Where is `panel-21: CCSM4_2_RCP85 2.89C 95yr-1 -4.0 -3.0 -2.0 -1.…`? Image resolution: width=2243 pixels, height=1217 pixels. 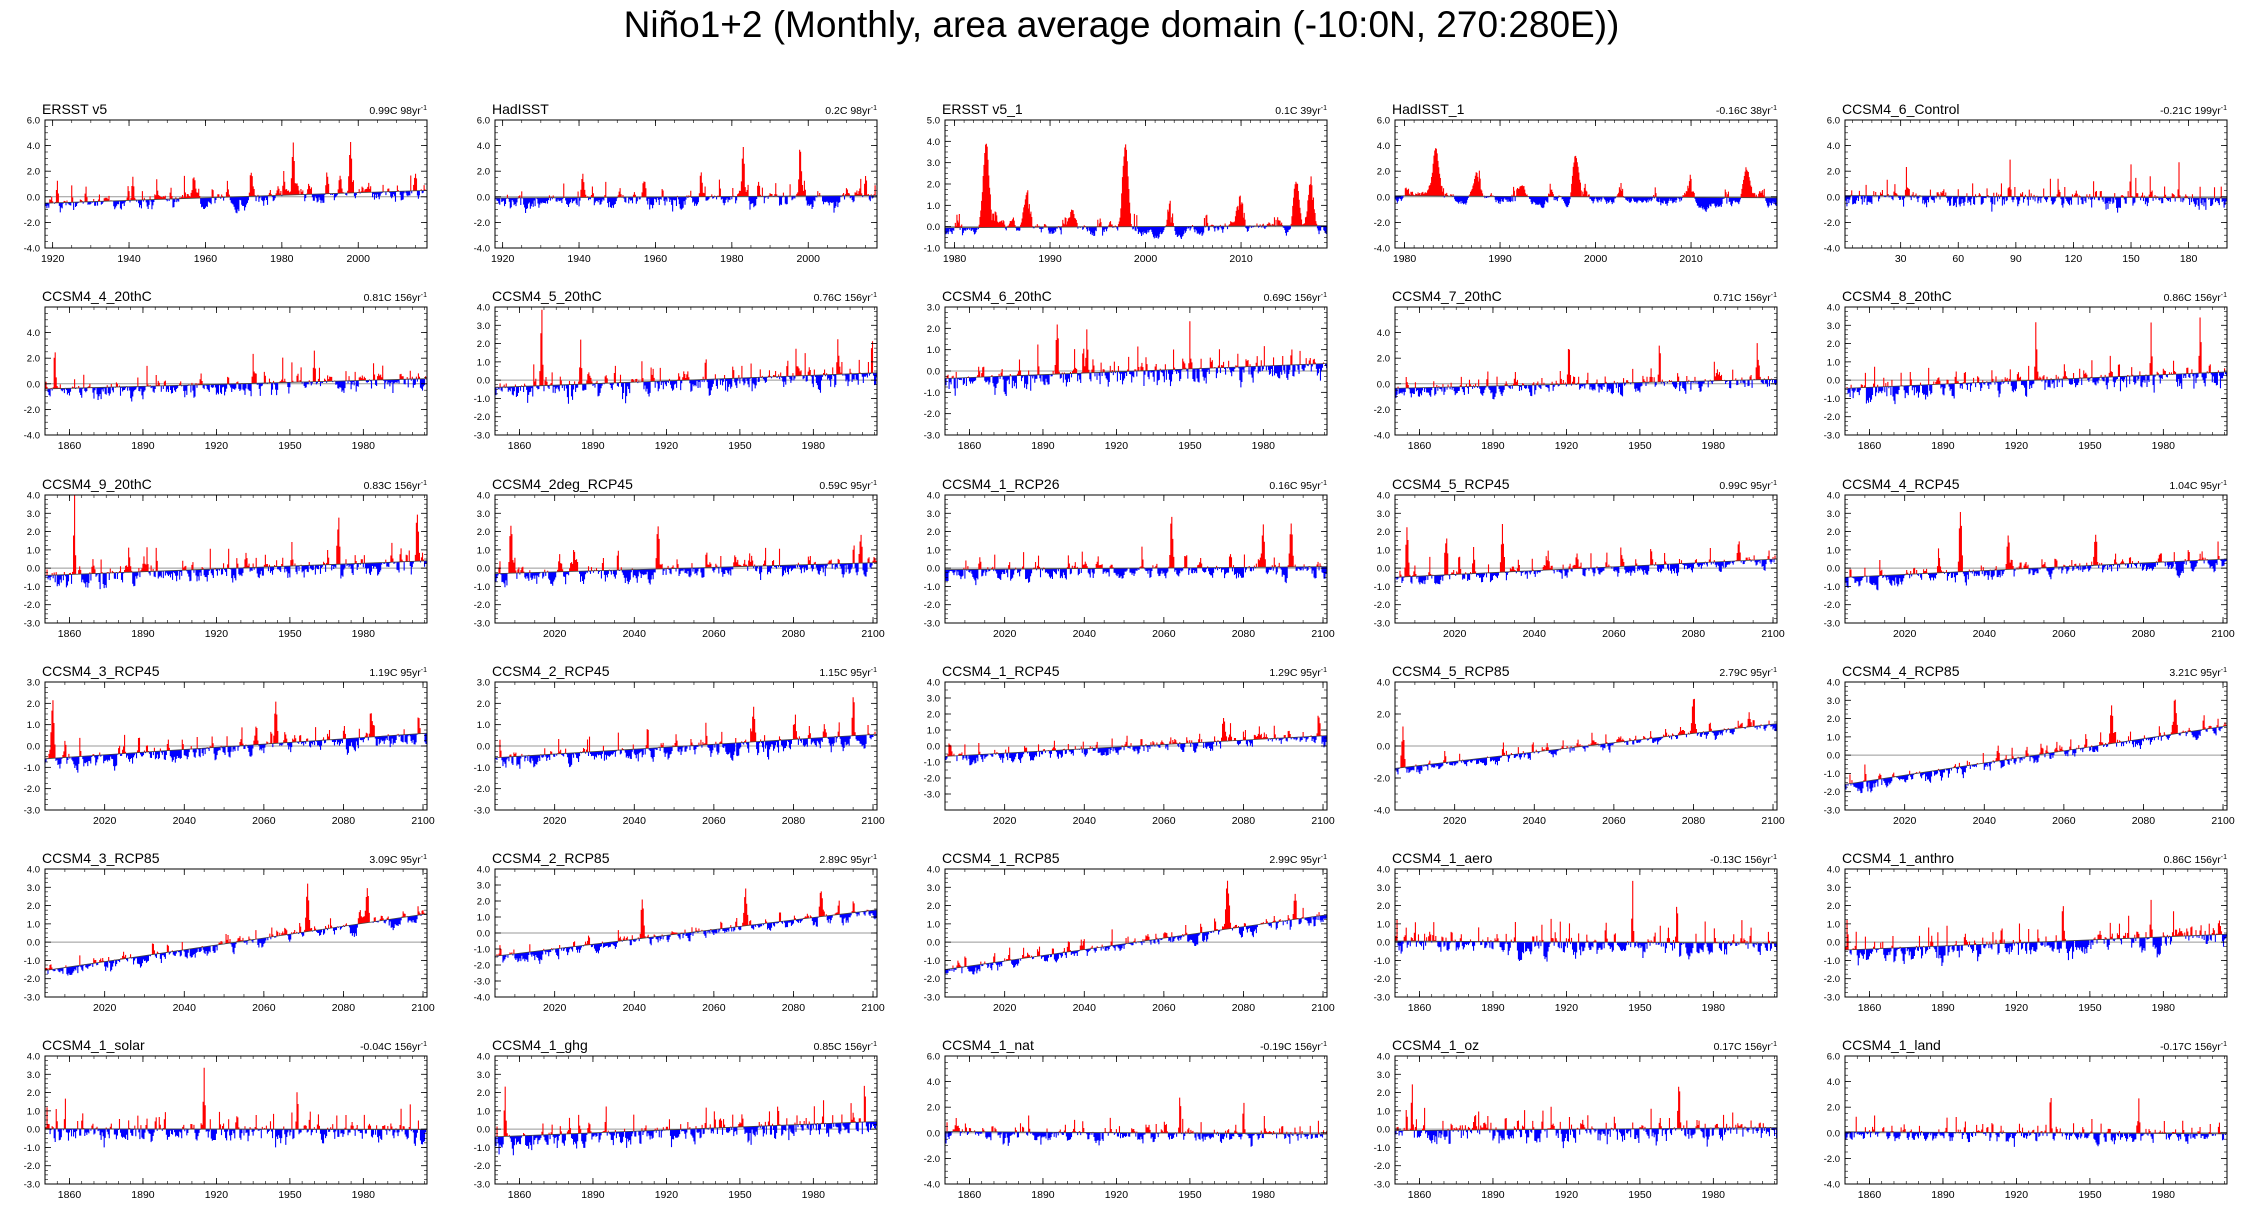 panel-21: CCSM4_2_RCP85 2.89C 95yr-1 -4.0 -3.0 -2.0 -1.… is located at coordinates (679, 932).